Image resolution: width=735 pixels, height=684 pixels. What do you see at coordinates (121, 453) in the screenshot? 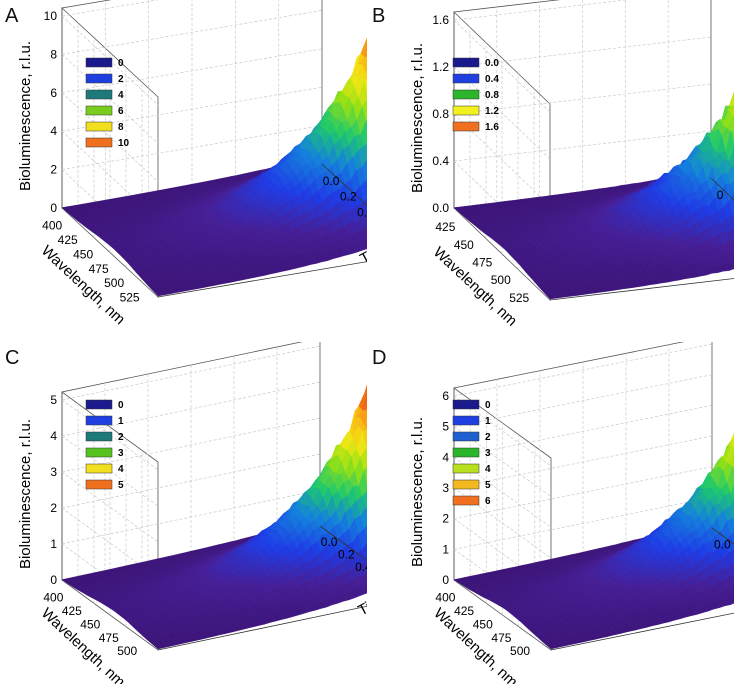
I see `legend-label: 3` at bounding box center [121, 453].